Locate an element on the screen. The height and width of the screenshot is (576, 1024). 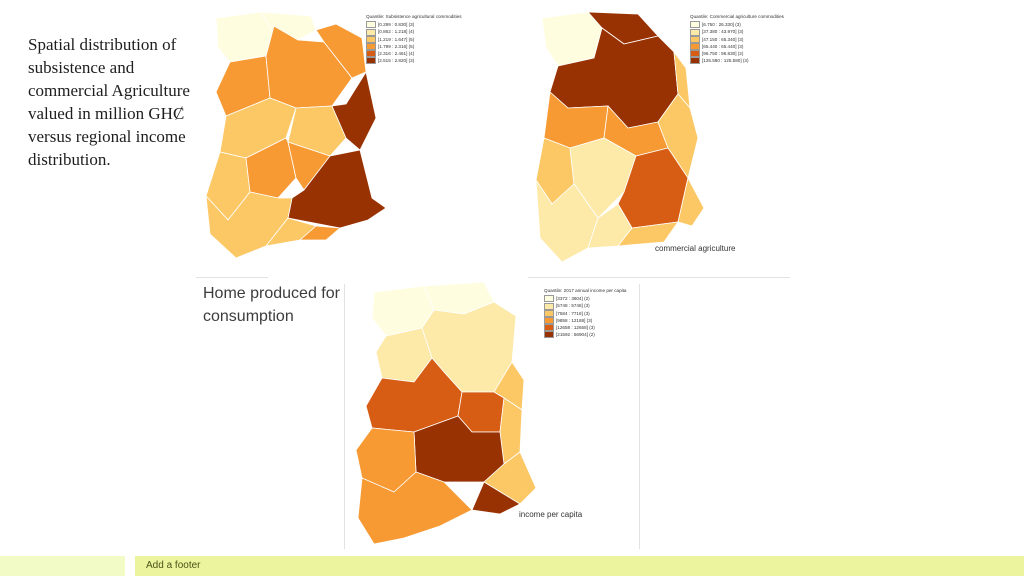
legend-item: [5748 : 5748] (3) is located at coordinates (585, 306).